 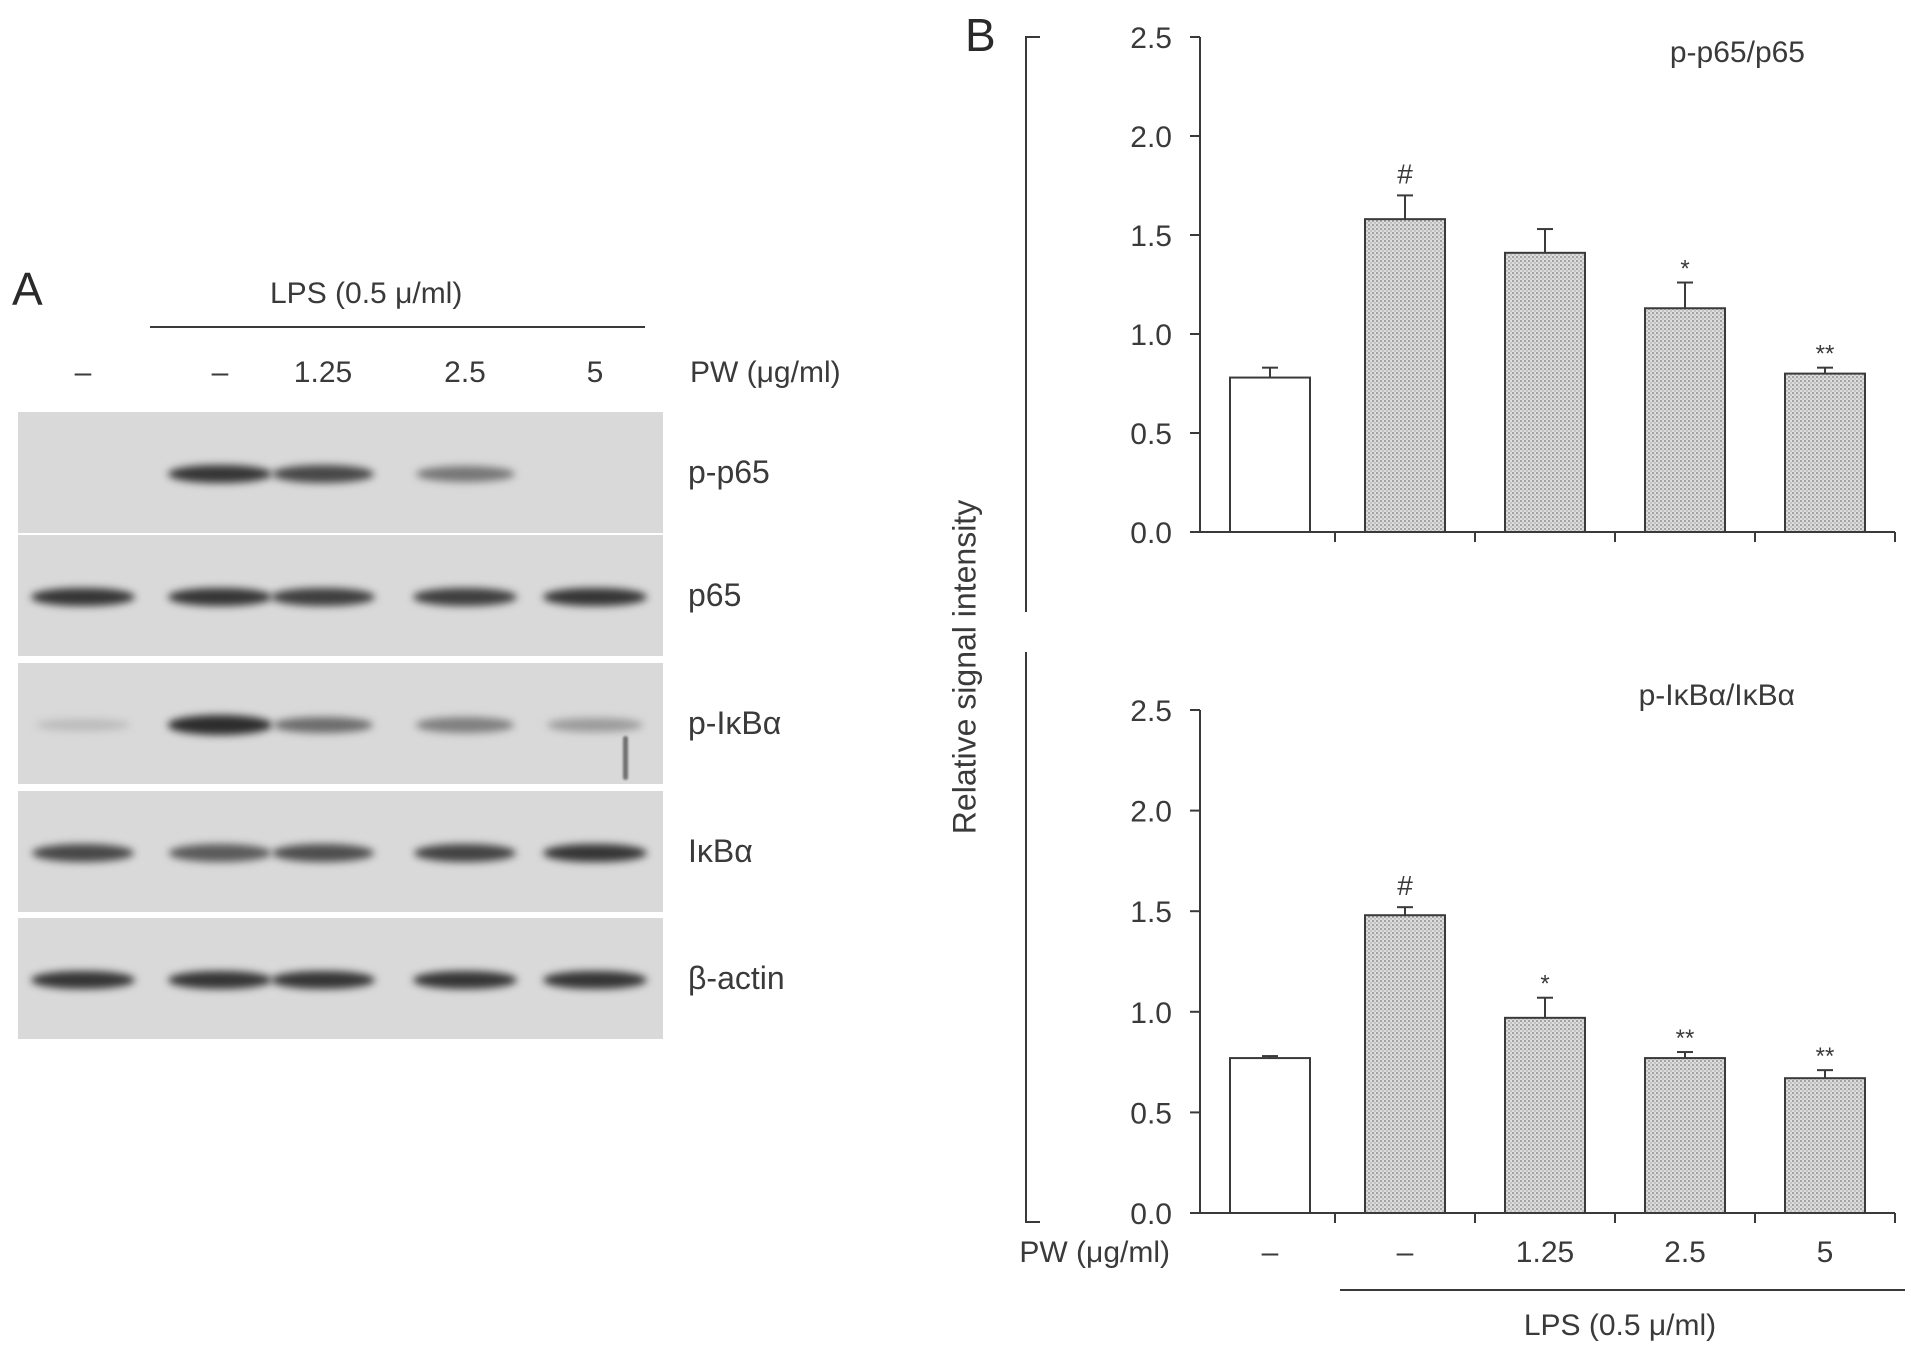 What do you see at coordinates (1737, 52) in the screenshot?
I see `chart-title: p-p65/p65` at bounding box center [1737, 52].